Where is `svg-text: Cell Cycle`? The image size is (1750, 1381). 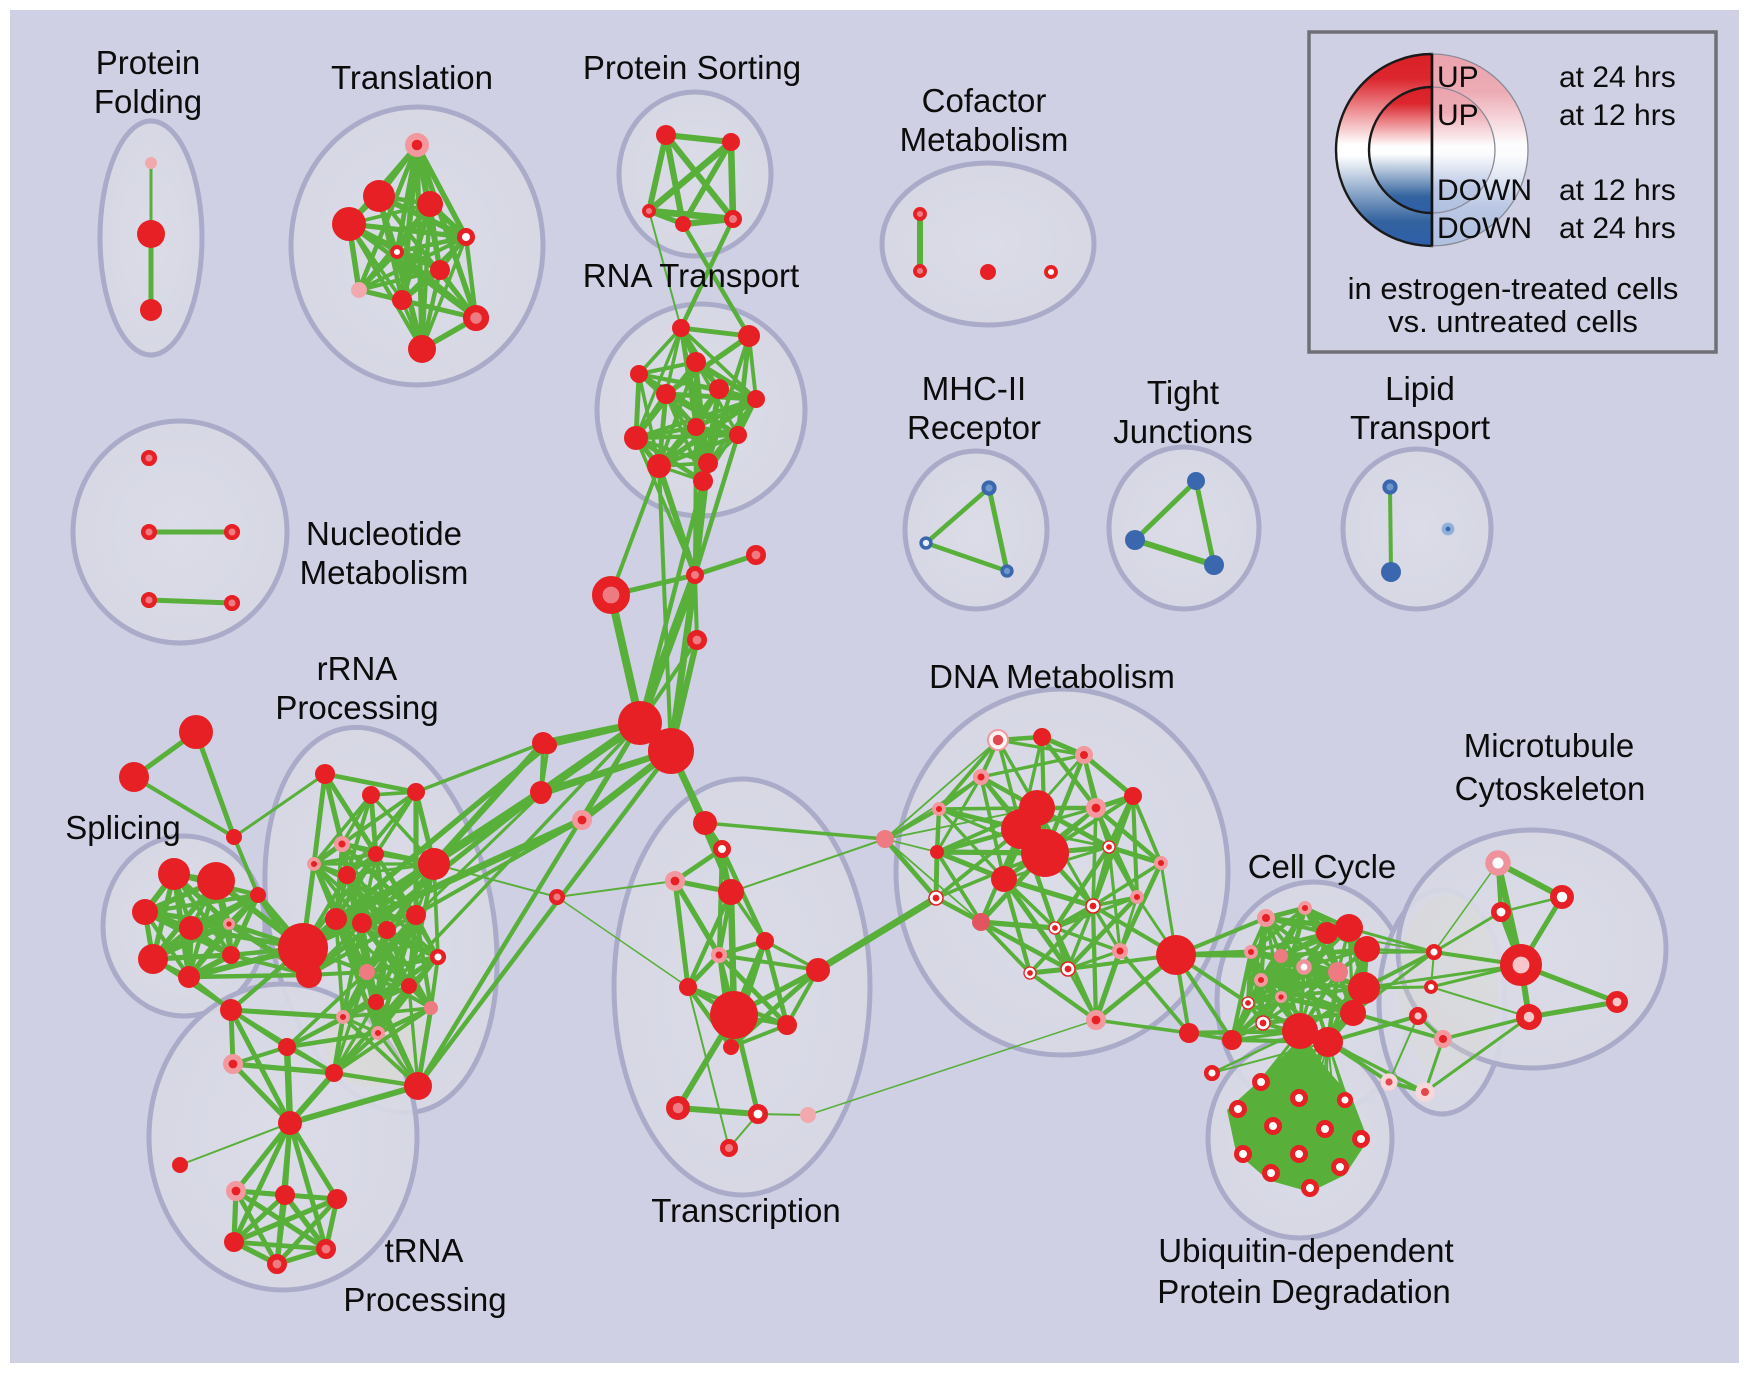 svg-text: Cell Cycle is located at coordinates (1322, 866).